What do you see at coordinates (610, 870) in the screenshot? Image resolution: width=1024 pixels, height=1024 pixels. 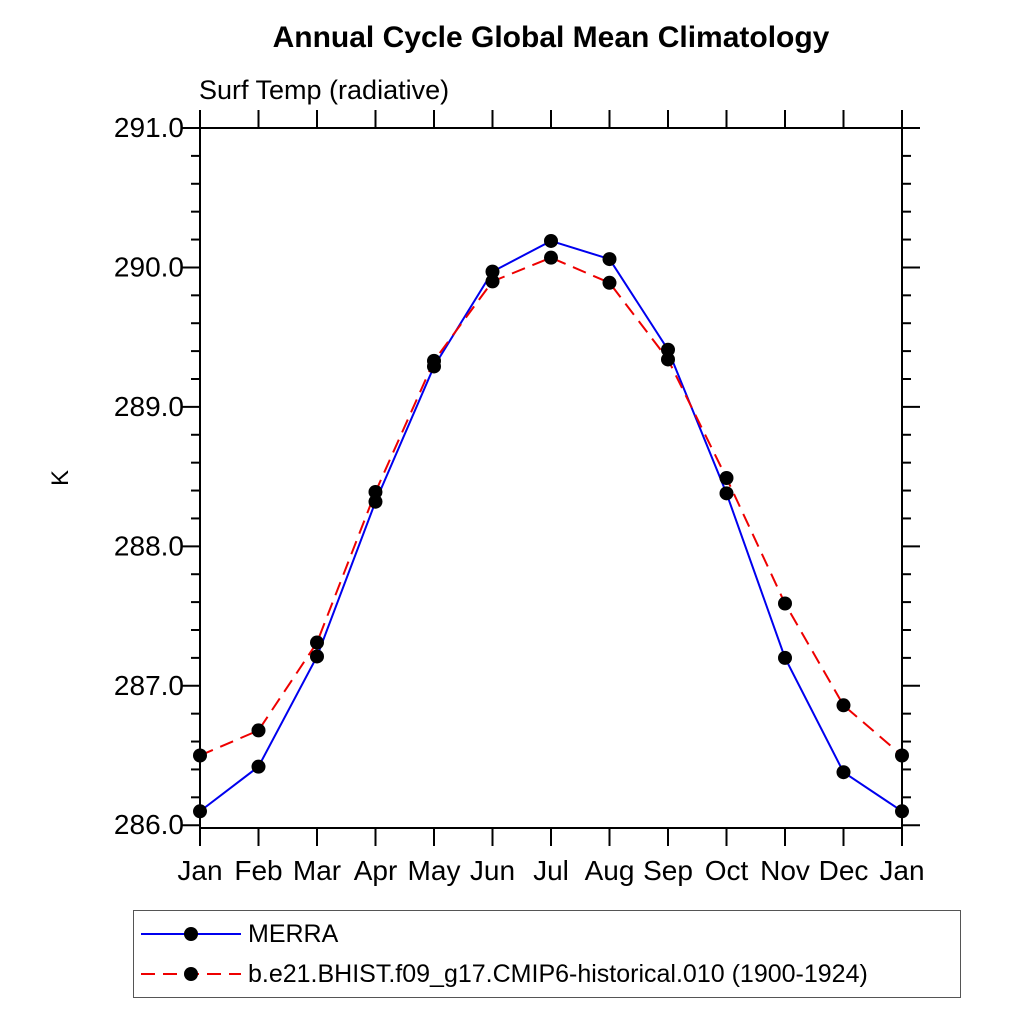 I see `x-tick-label: Aug` at bounding box center [610, 870].